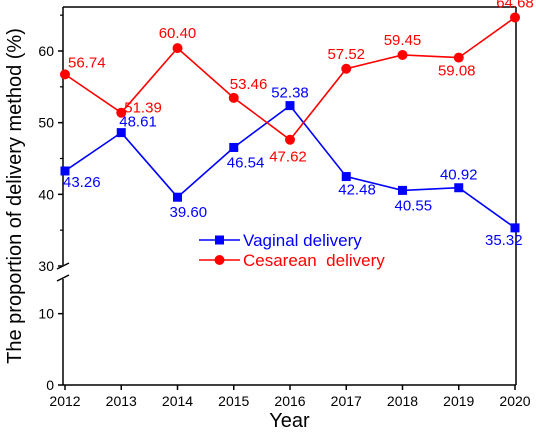 This screenshot has height=432, width=536. What do you see at coordinates (346, 54) in the screenshot?
I see `data-label: 57.52` at bounding box center [346, 54].